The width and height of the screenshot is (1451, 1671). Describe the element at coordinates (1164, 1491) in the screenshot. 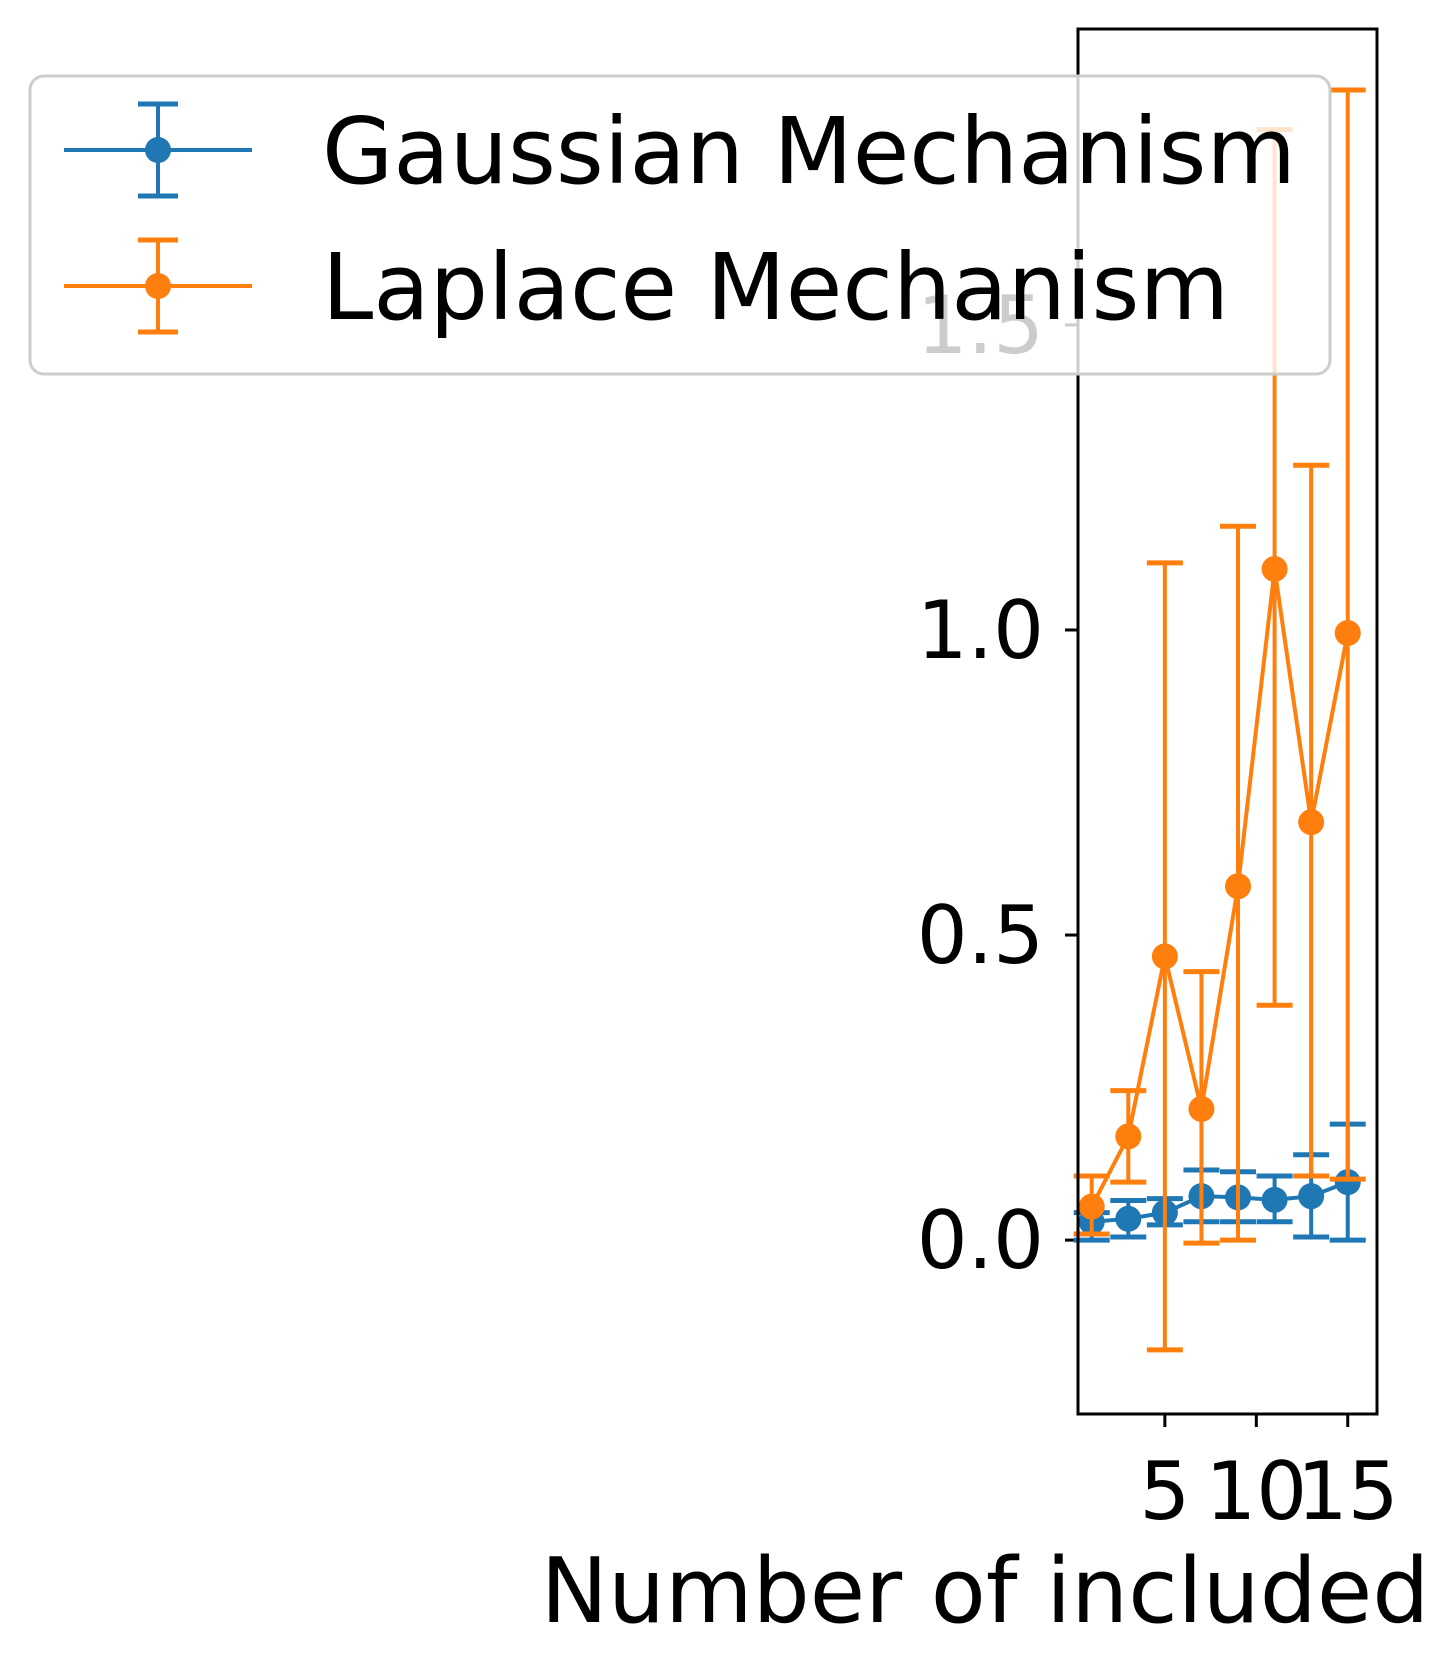

I see `x-tick-label: 5` at that location.